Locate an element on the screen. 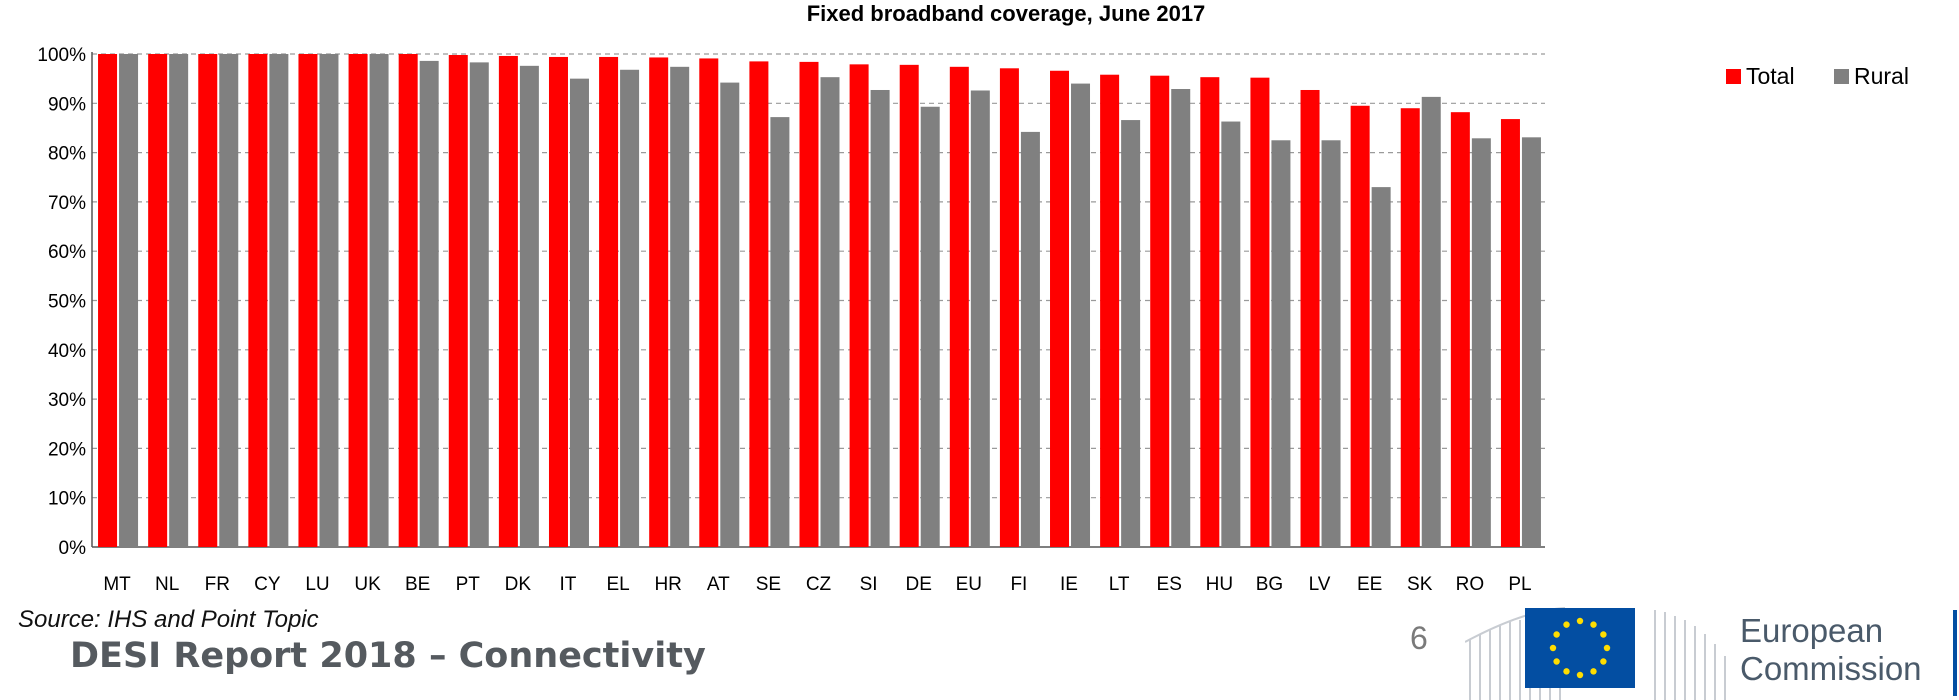 The height and width of the screenshot is (700, 1959). bar-total-IE is located at coordinates (1060, 309).